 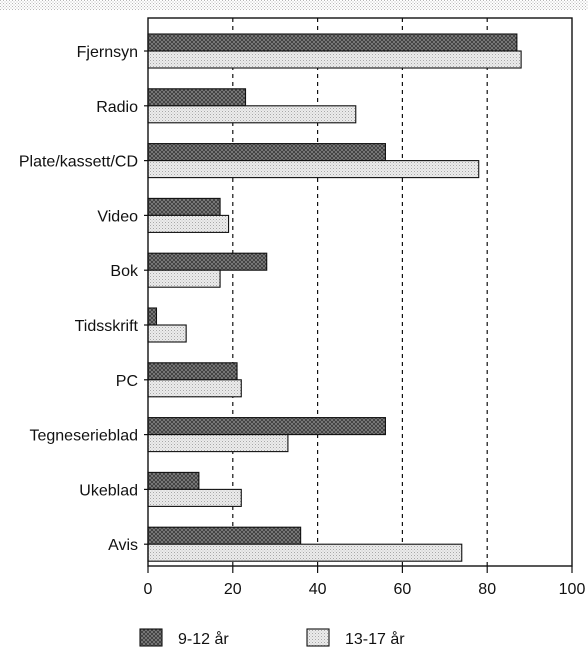 I want to click on category-label: Tidsskrift, so click(x=107, y=326).